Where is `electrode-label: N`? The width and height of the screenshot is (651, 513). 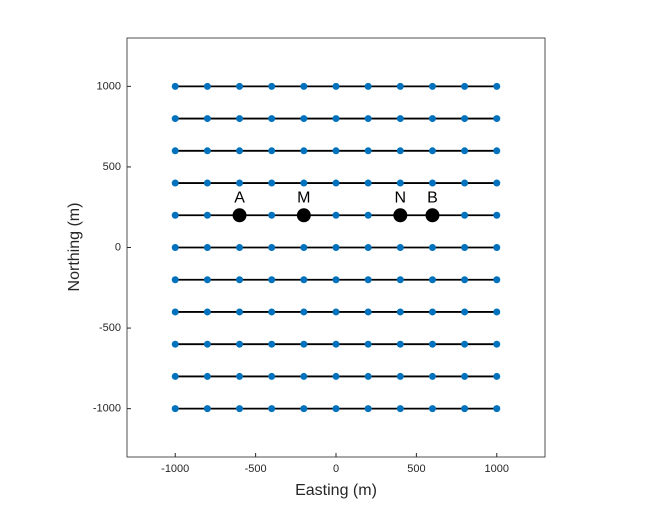
electrode-label: N is located at coordinates (401, 197).